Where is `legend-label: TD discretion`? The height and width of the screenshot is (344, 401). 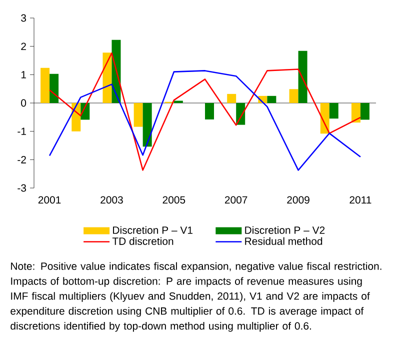 legend-label: TD discretion is located at coordinates (143, 241).